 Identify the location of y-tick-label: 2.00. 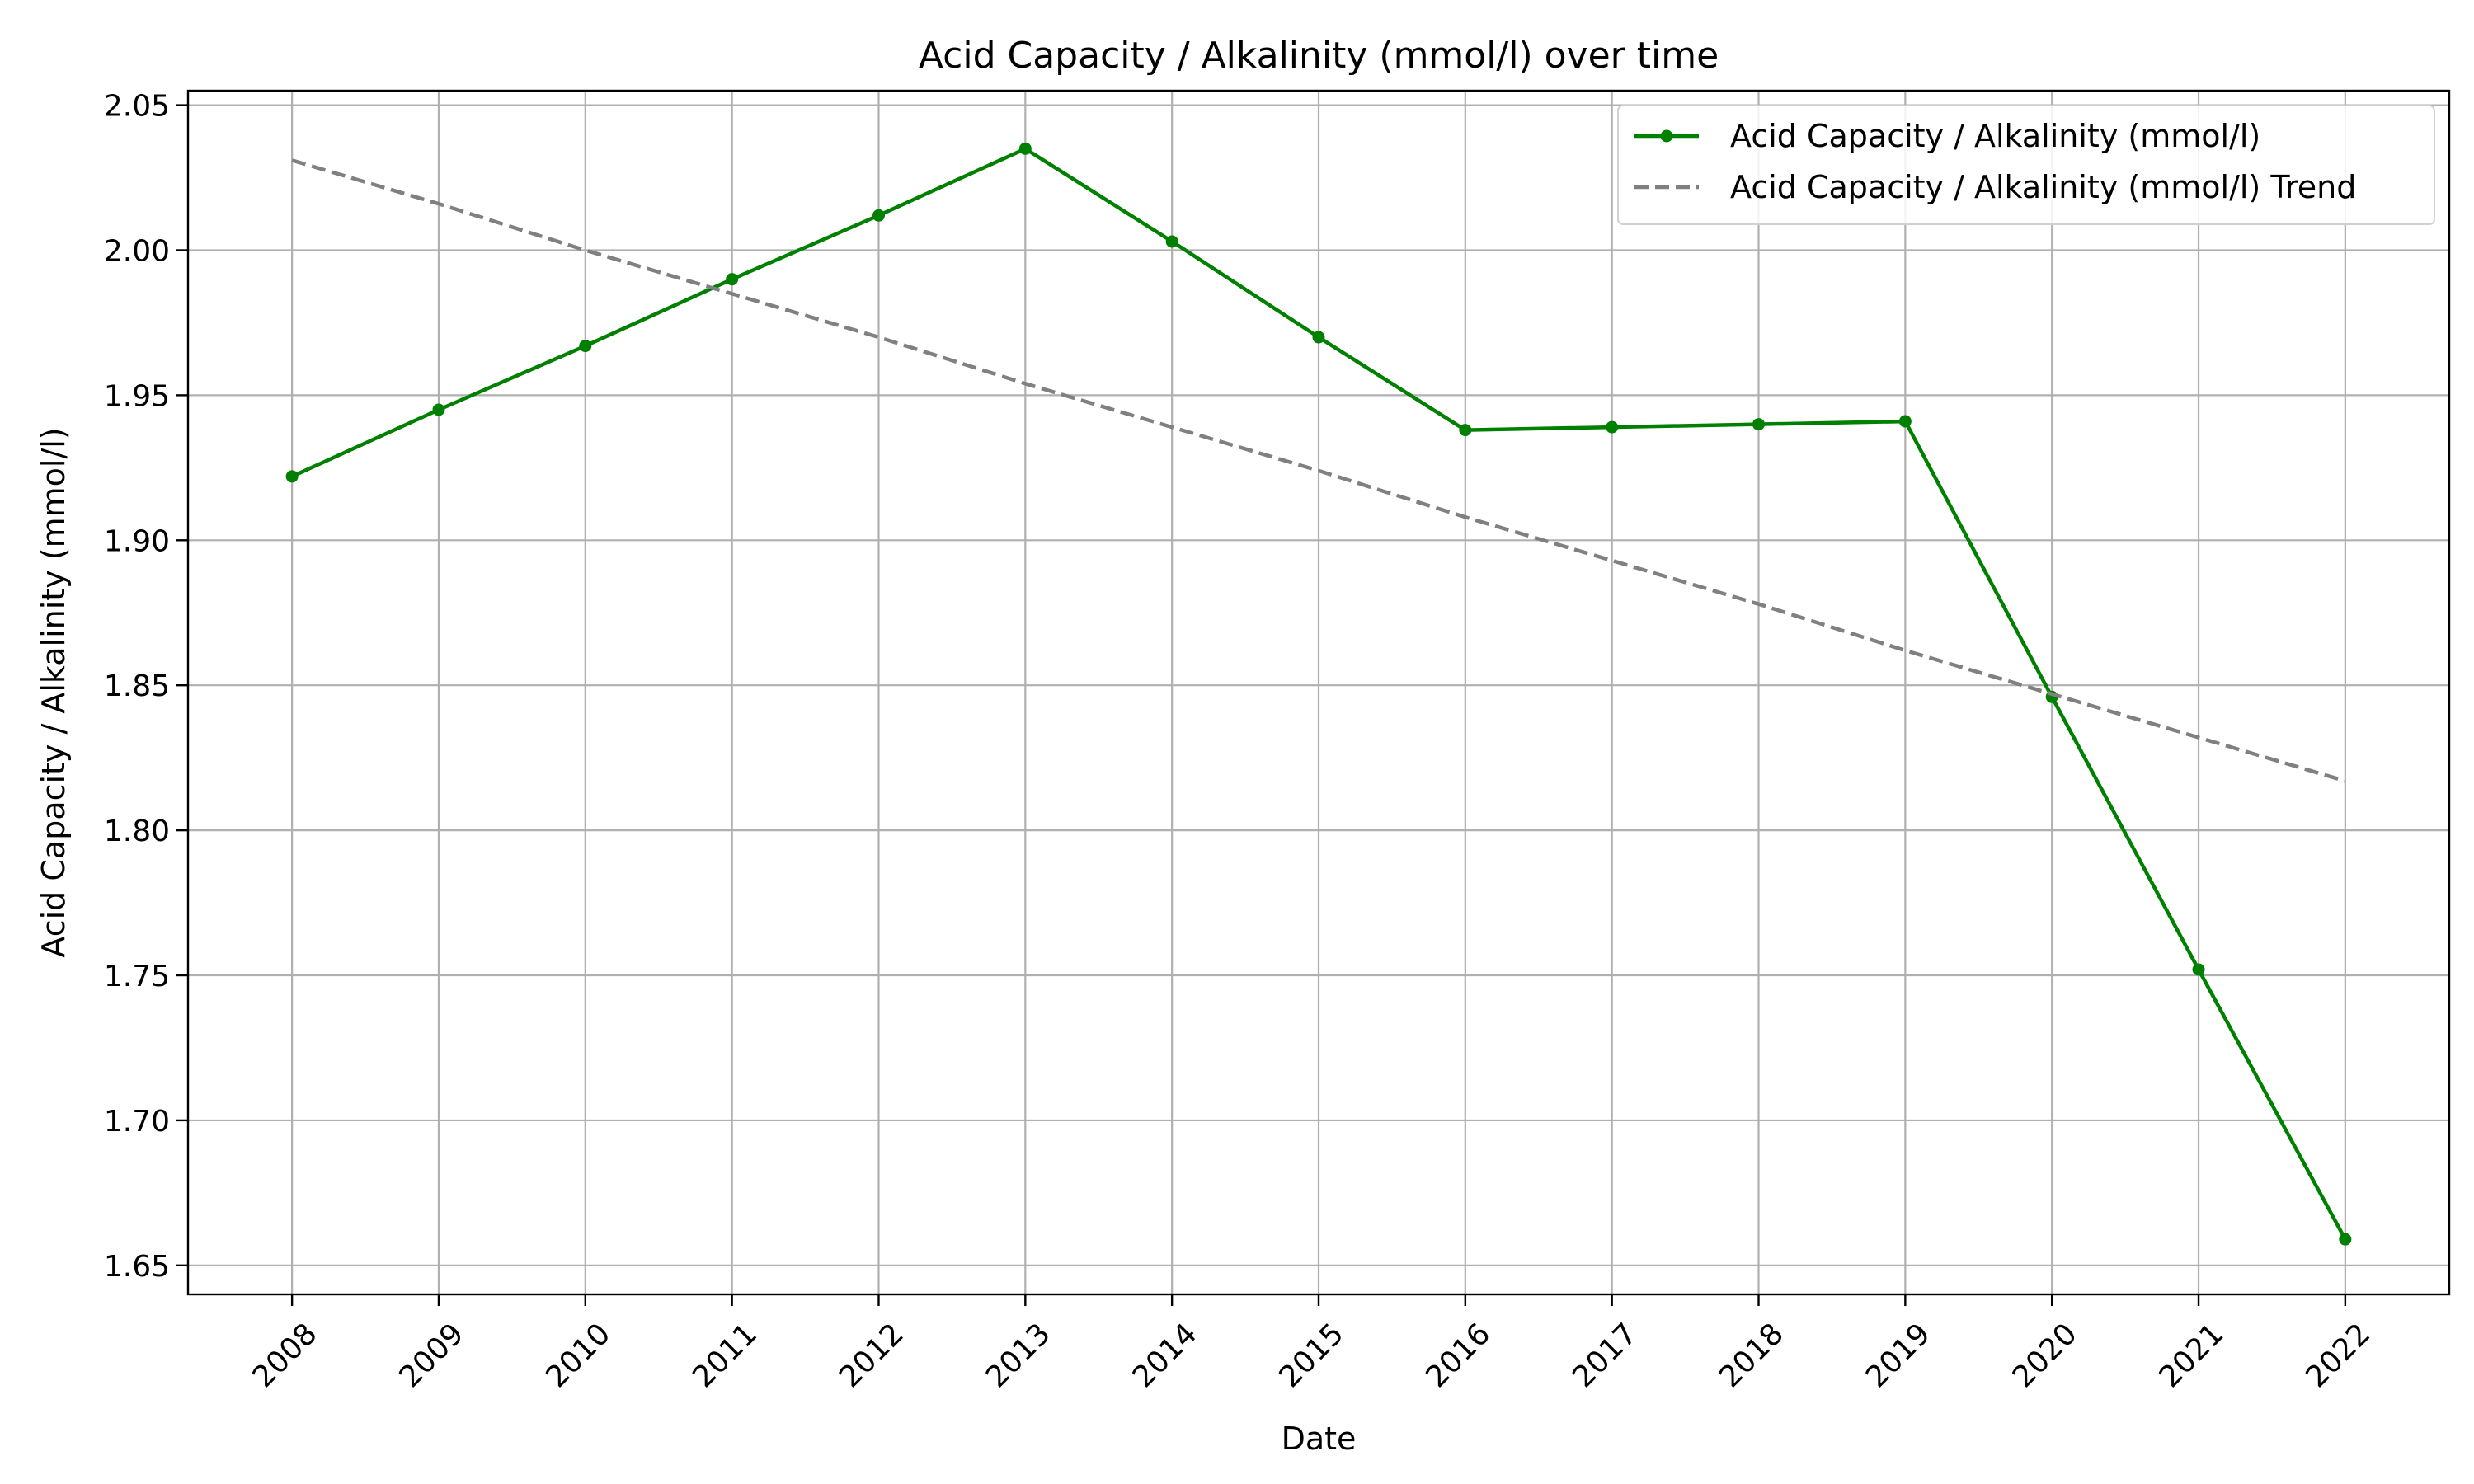
(137, 251).